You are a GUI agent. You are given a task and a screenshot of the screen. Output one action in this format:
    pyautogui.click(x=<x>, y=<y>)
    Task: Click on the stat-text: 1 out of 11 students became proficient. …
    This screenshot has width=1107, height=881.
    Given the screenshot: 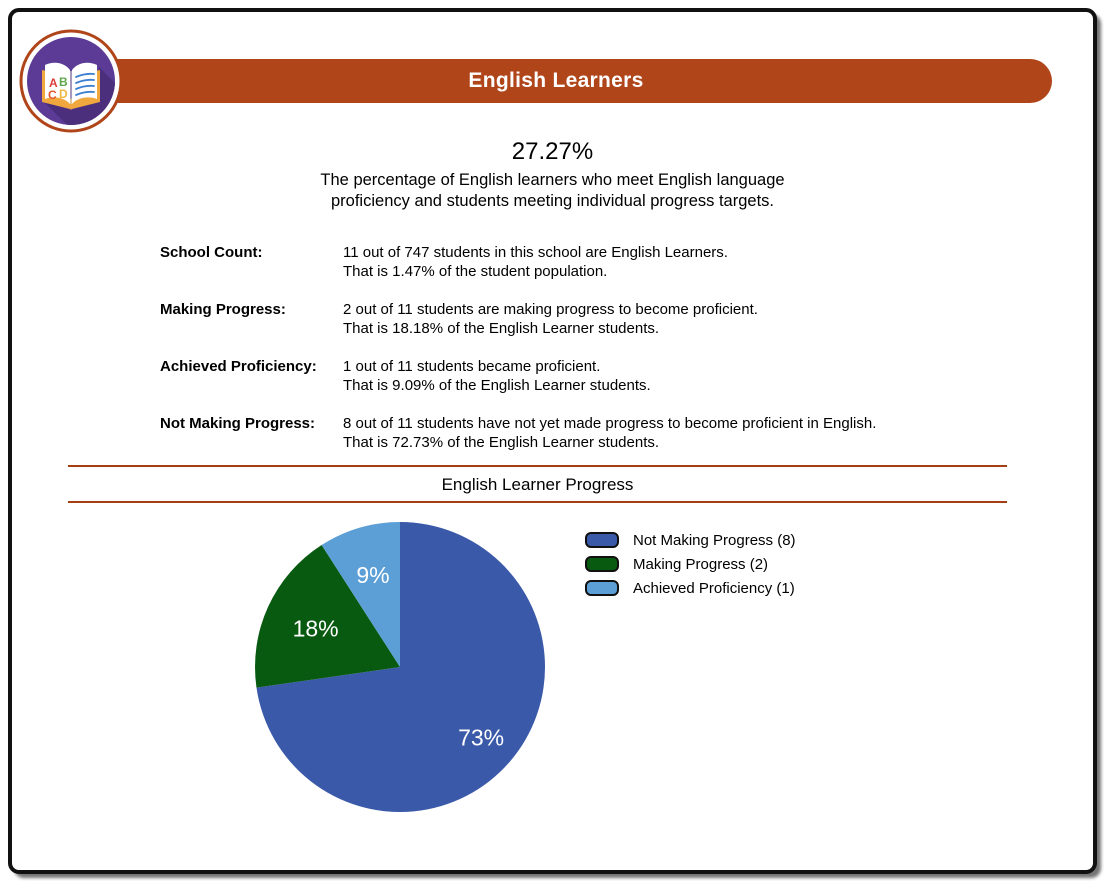 What is the action you would take?
    pyautogui.click(x=497, y=376)
    